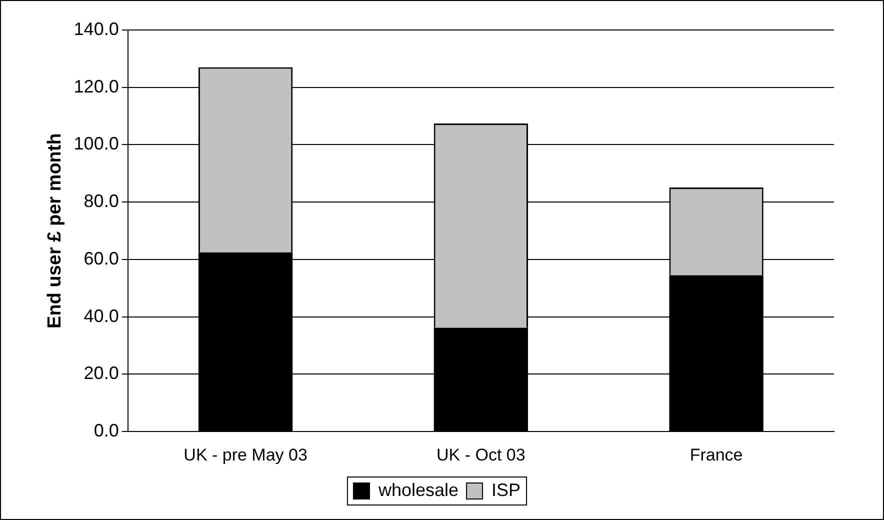  What do you see at coordinates (96, 28) in the screenshot?
I see `y-tick-label: 140.0` at bounding box center [96, 28].